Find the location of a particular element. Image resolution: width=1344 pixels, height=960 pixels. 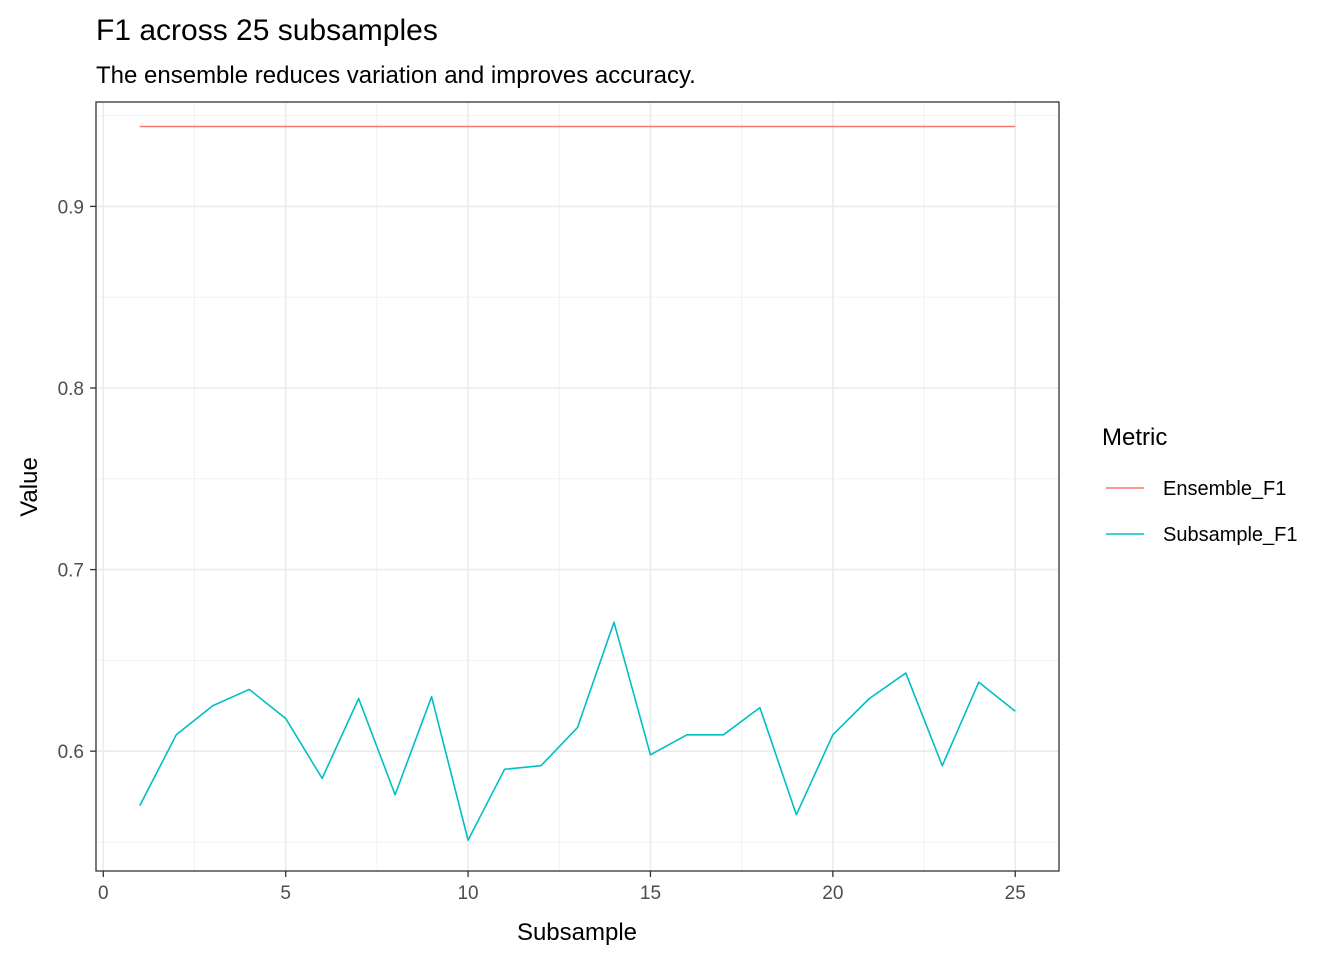

x-tick-label: 10 is located at coordinates (467, 893).